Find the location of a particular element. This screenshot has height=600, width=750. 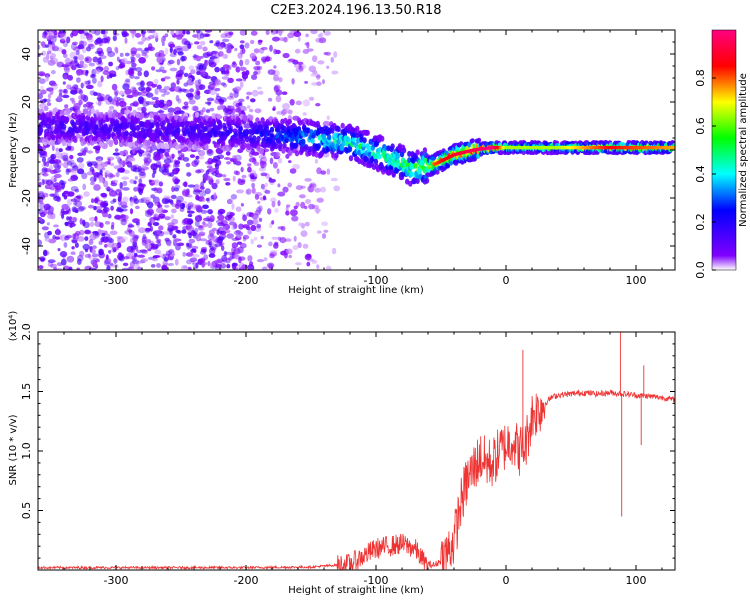

colorbar-tick-label: 0.0 is located at coordinates (700, 270).